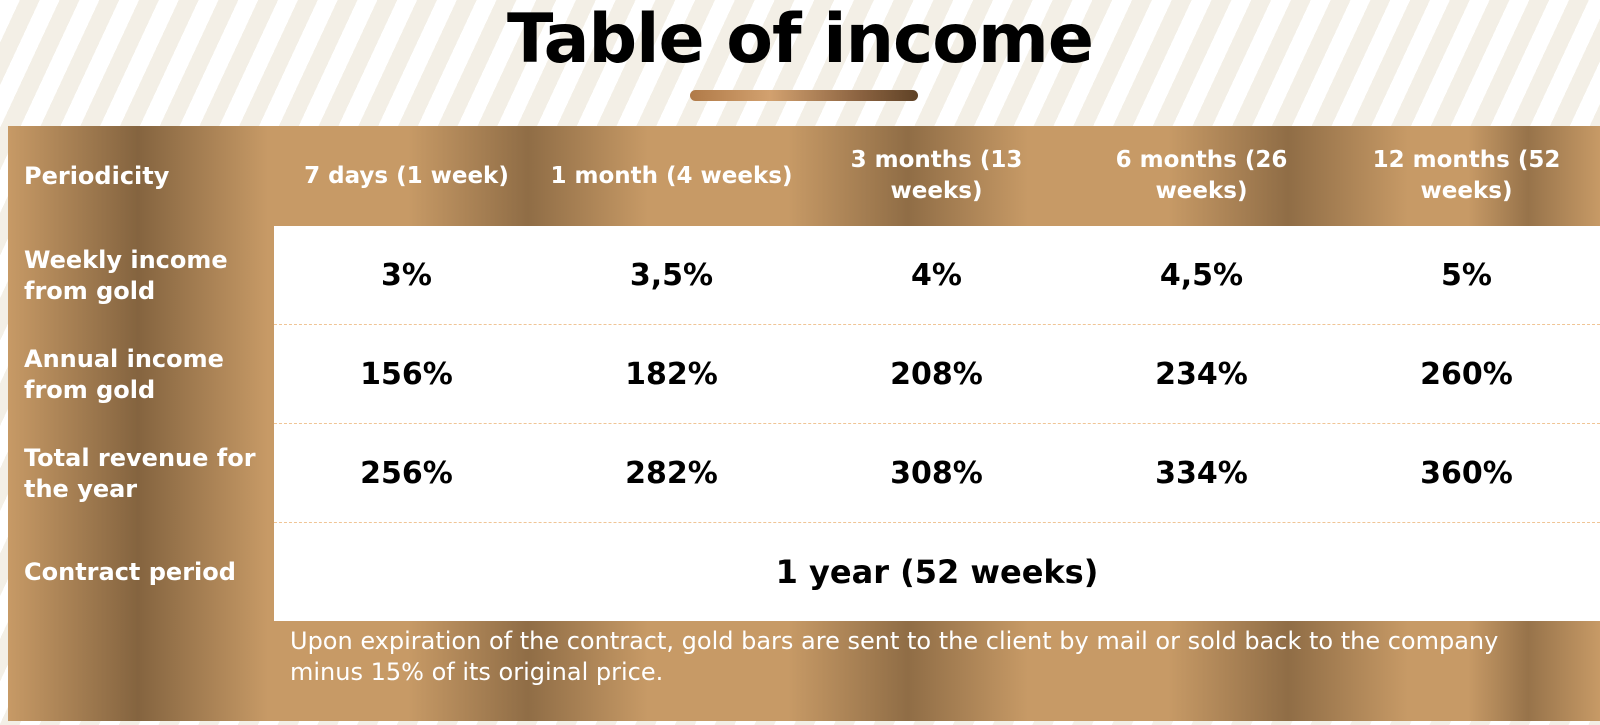 This screenshot has width=1600, height=725. Describe the element at coordinates (97, 175) in the screenshot. I see `periodicity-label: Periodicity` at that location.